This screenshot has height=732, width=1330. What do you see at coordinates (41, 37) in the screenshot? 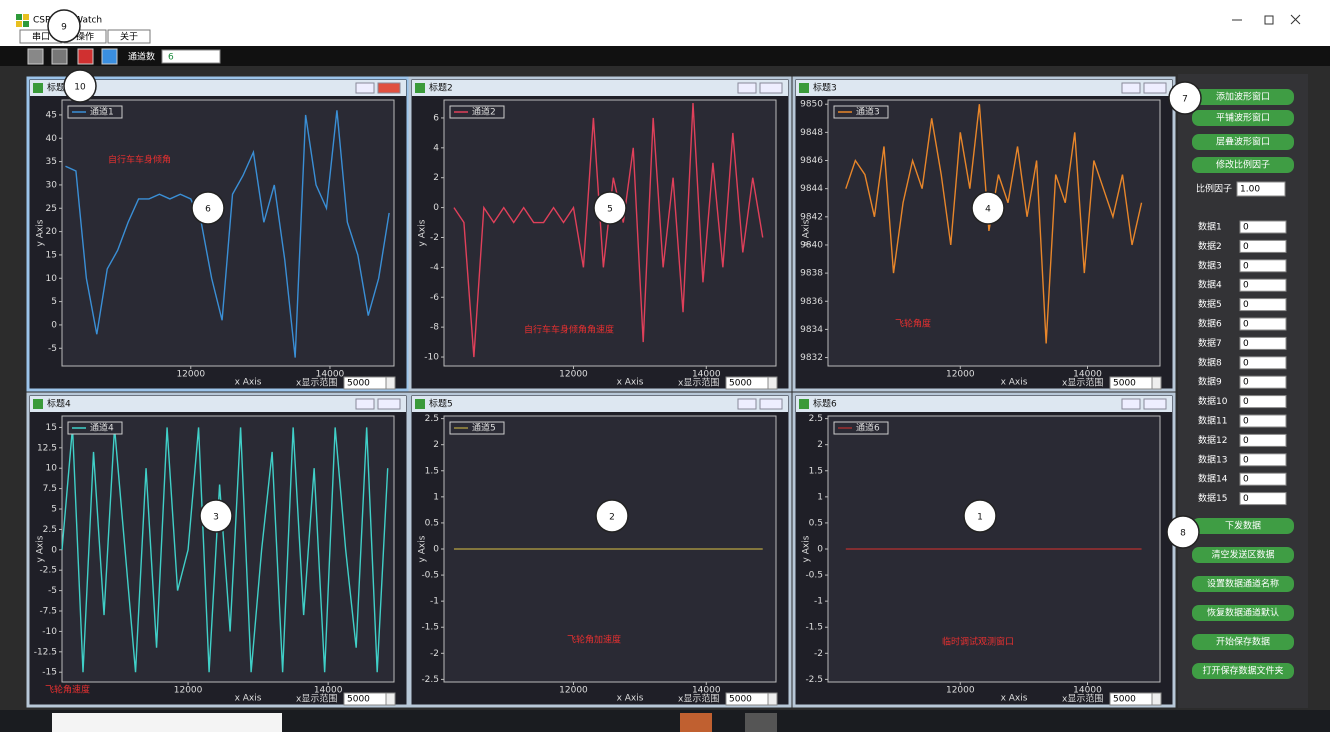
I see `menu-label: 串口` at bounding box center [41, 37].